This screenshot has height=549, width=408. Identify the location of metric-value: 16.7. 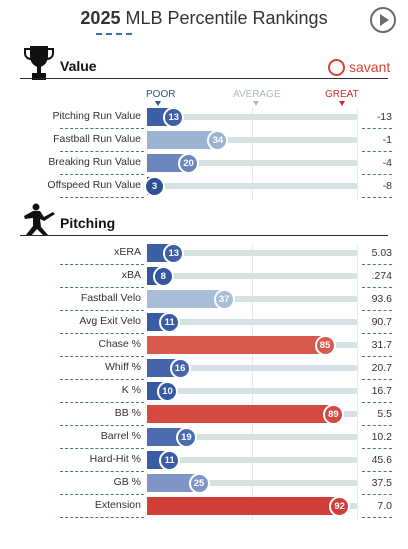
(381, 391).